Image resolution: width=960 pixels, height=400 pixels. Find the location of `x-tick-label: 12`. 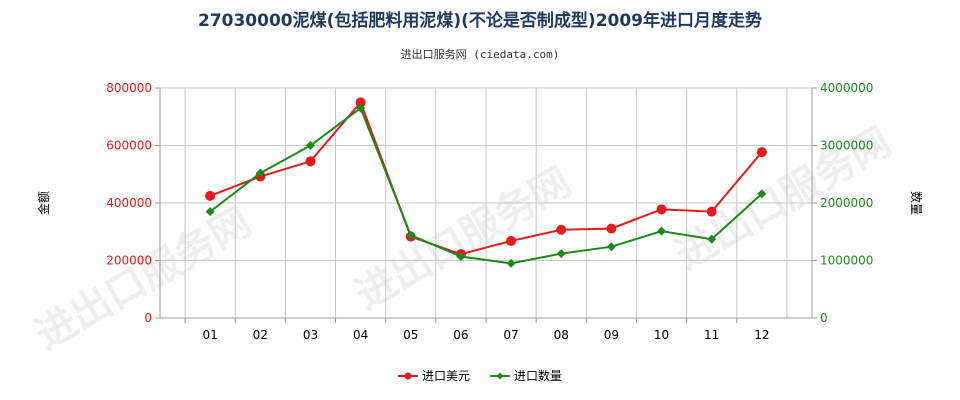

x-tick-label: 12 is located at coordinates (761, 335).